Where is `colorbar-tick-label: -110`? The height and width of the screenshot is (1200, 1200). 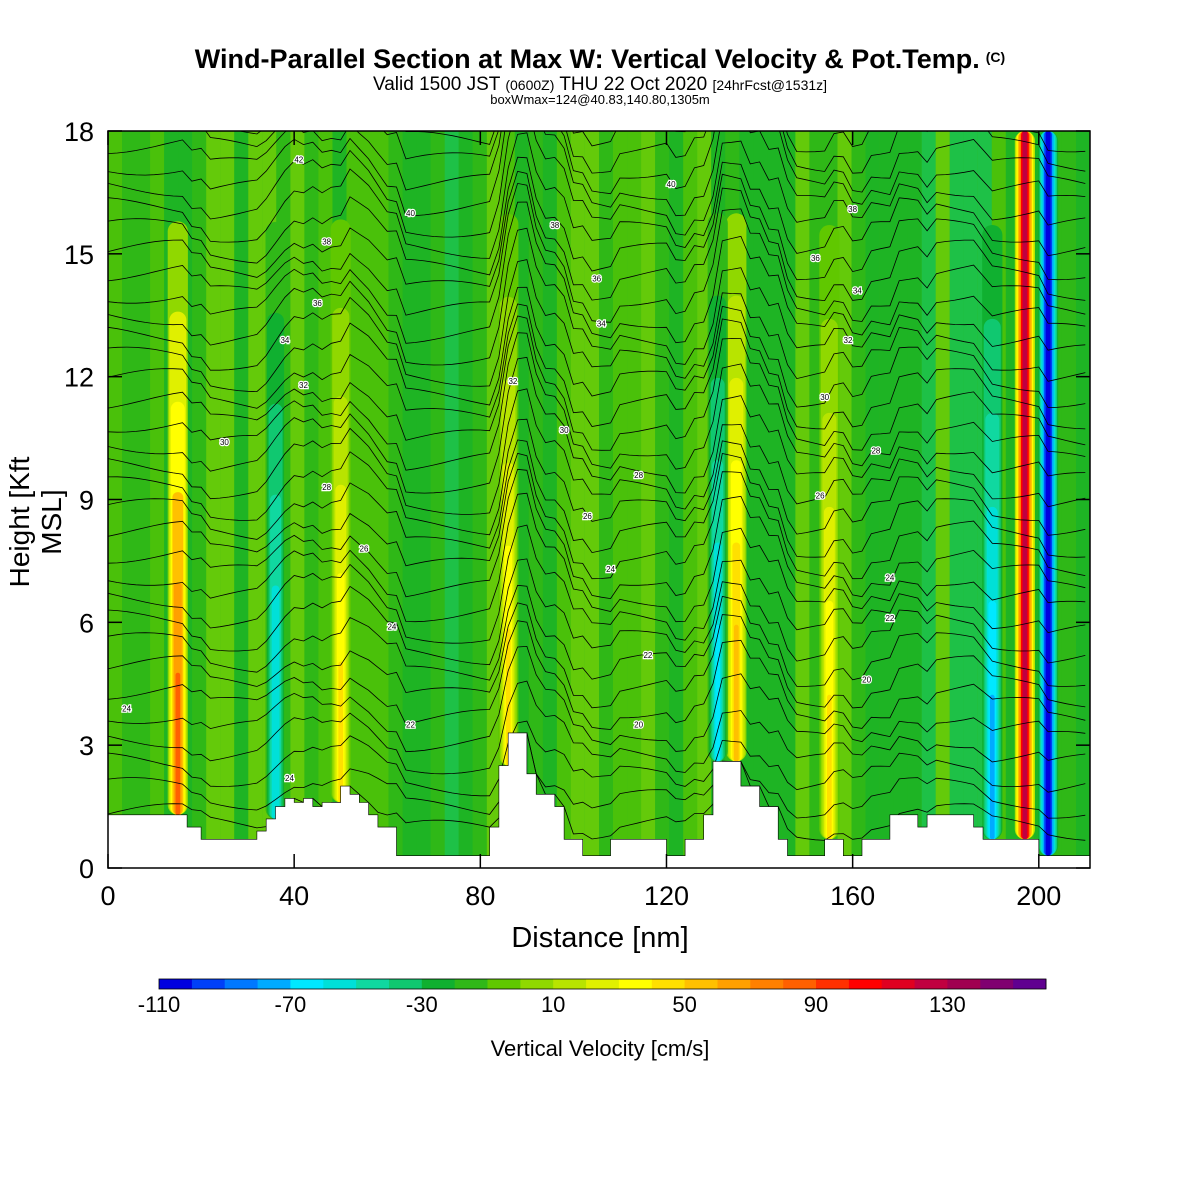 colorbar-tick-label: -110 is located at coordinates (159, 1004).